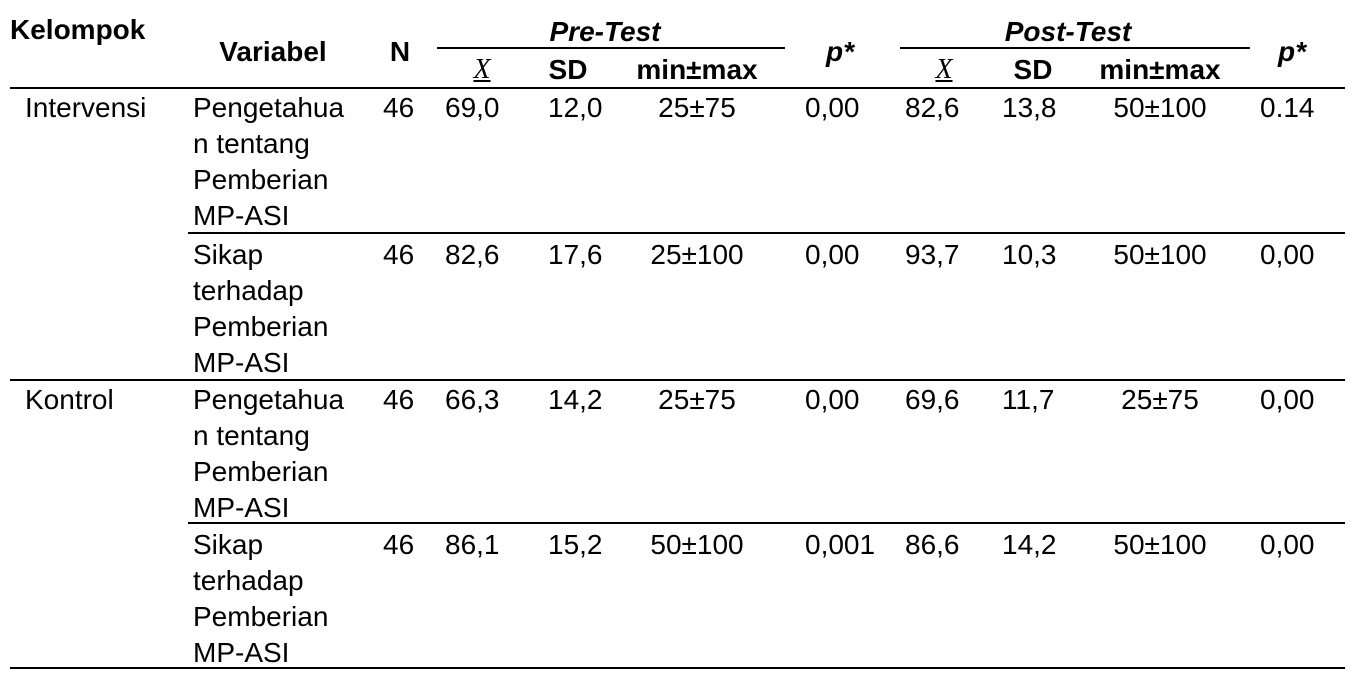 The height and width of the screenshot is (684, 1358). I want to click on cell: 11,7, so click(1028, 399).